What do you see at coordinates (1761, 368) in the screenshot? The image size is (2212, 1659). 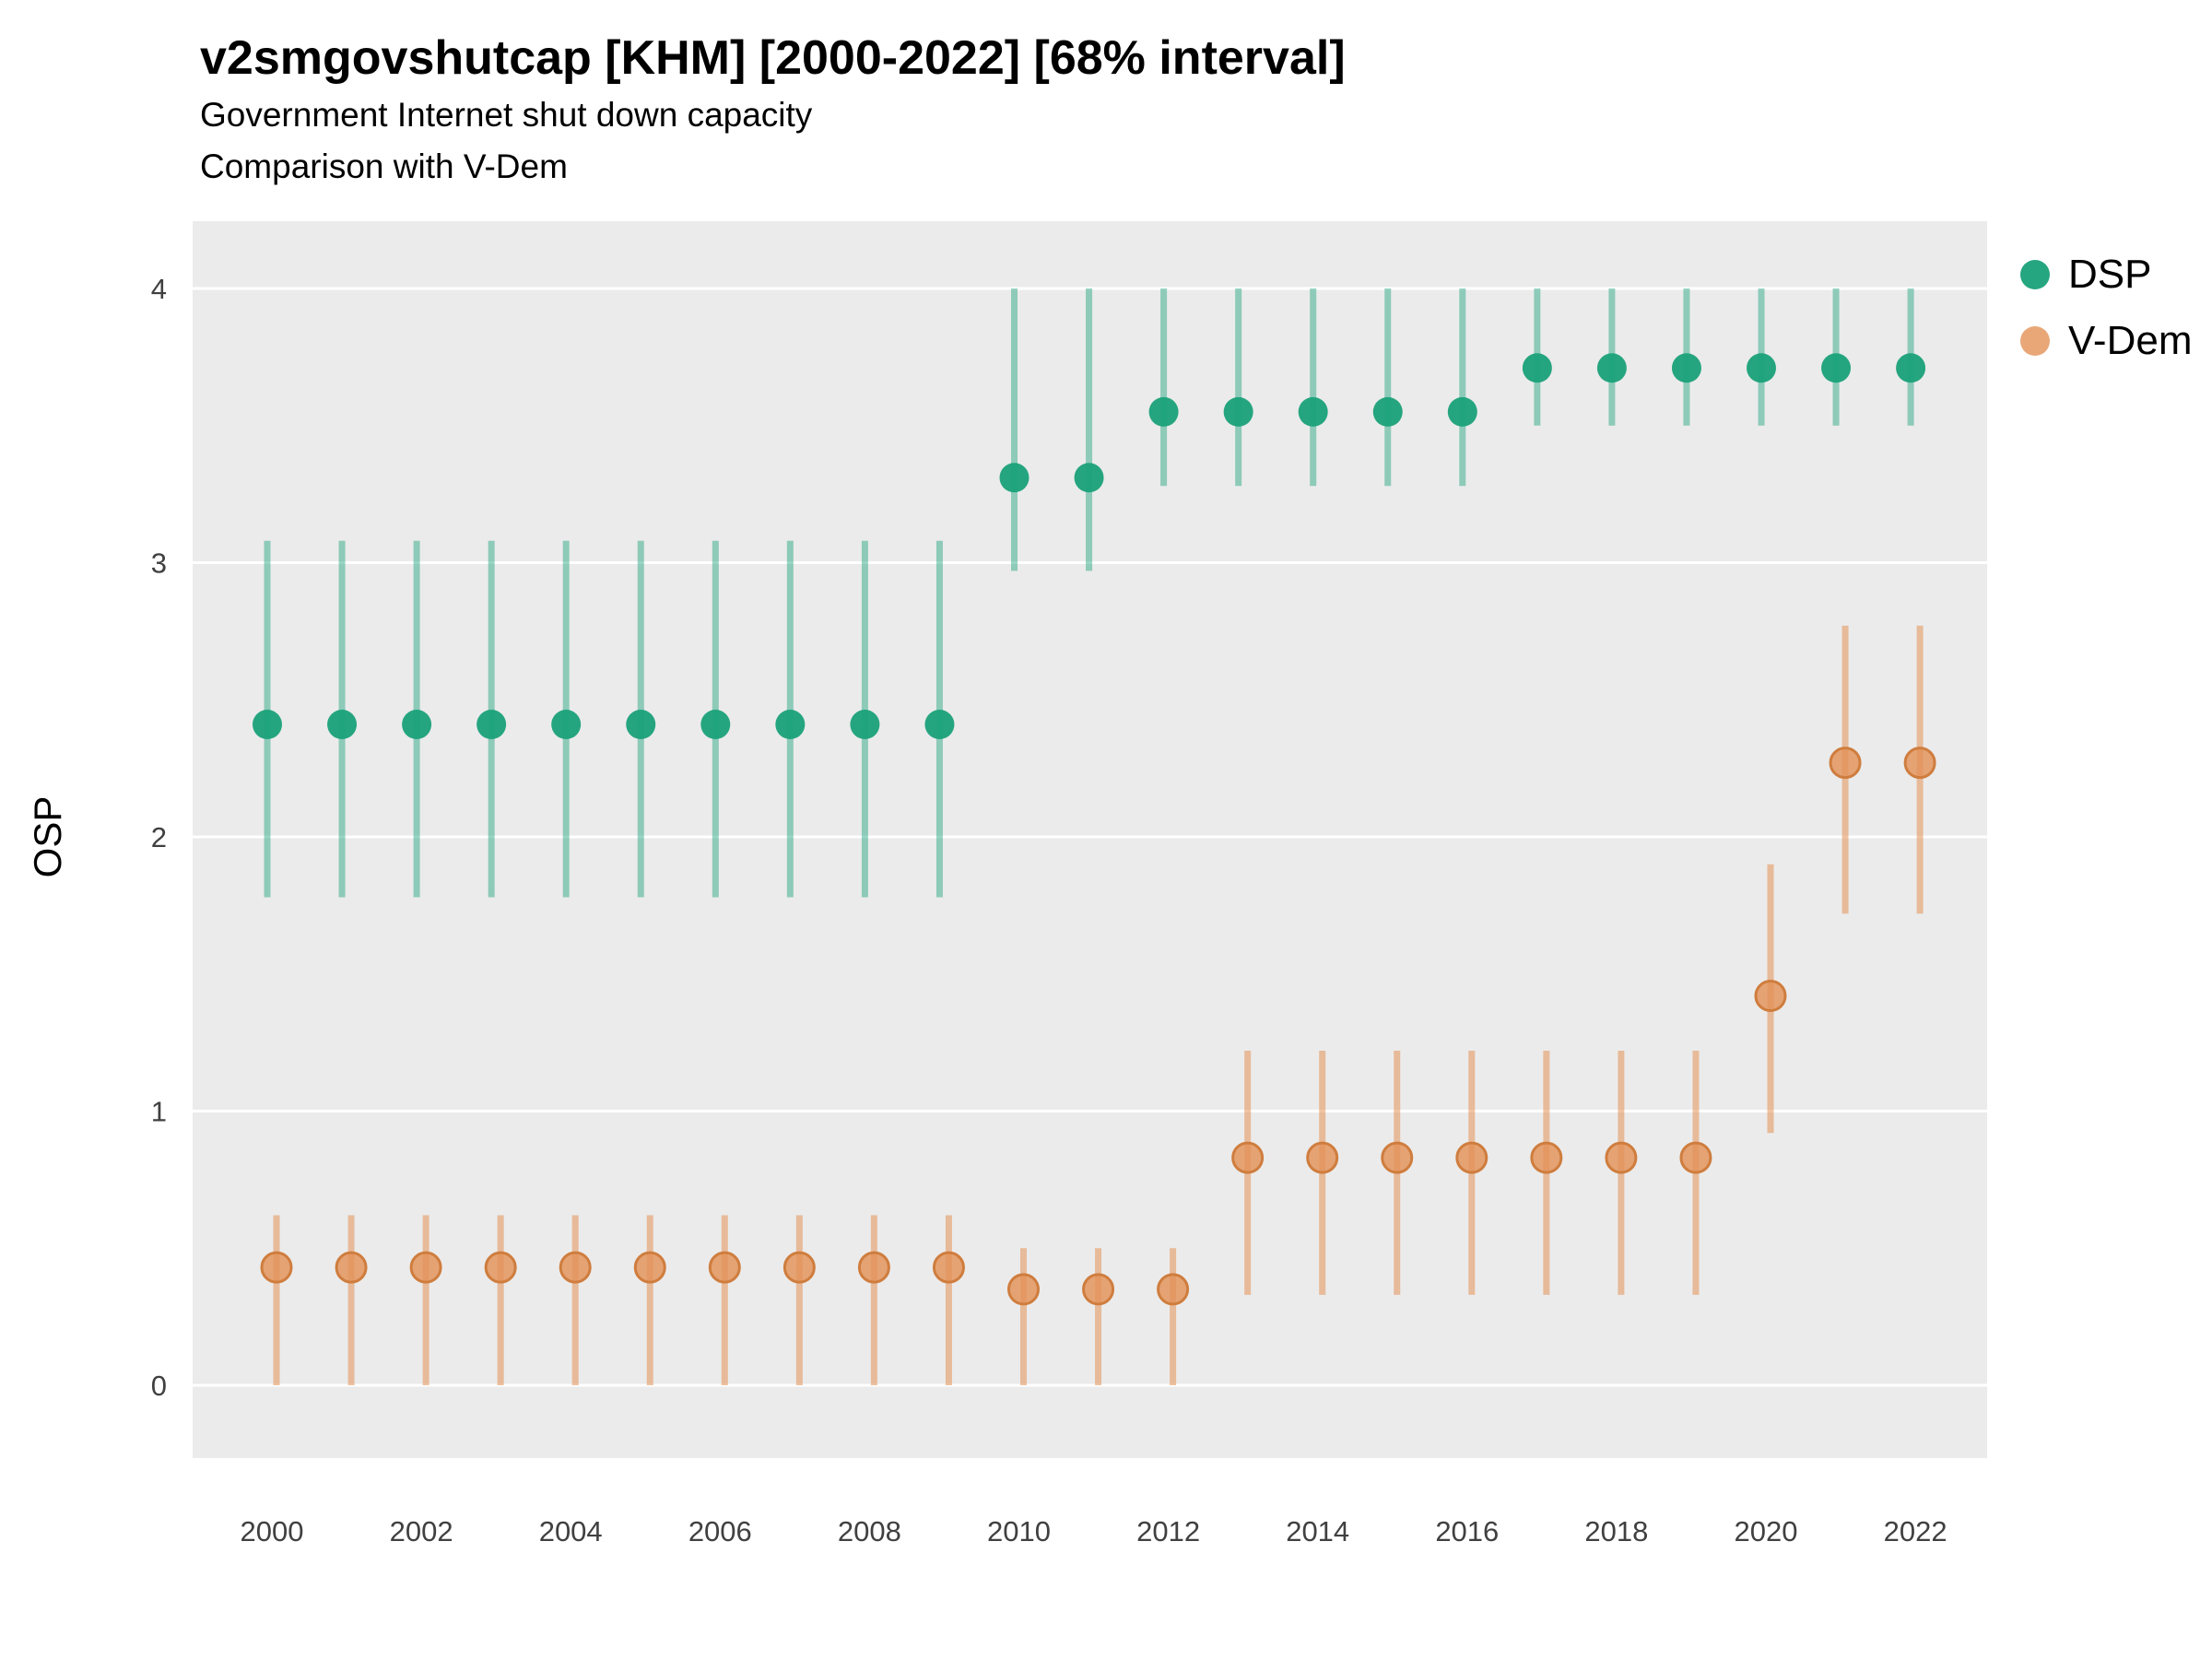 I see `point-DSP-2020` at bounding box center [1761, 368].